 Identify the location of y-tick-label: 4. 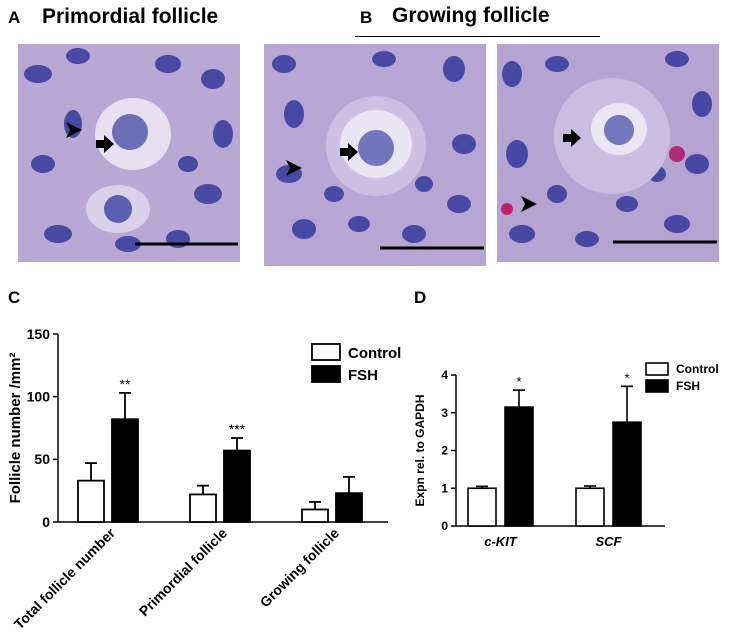
(444, 375).